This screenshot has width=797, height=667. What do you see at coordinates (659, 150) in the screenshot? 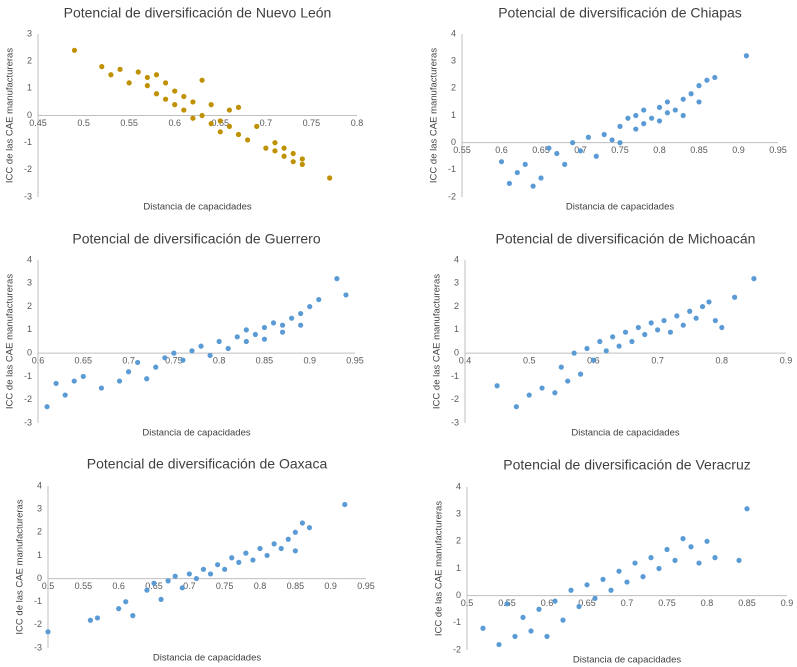
I see `x-tick-label: 0.8` at bounding box center [659, 150].